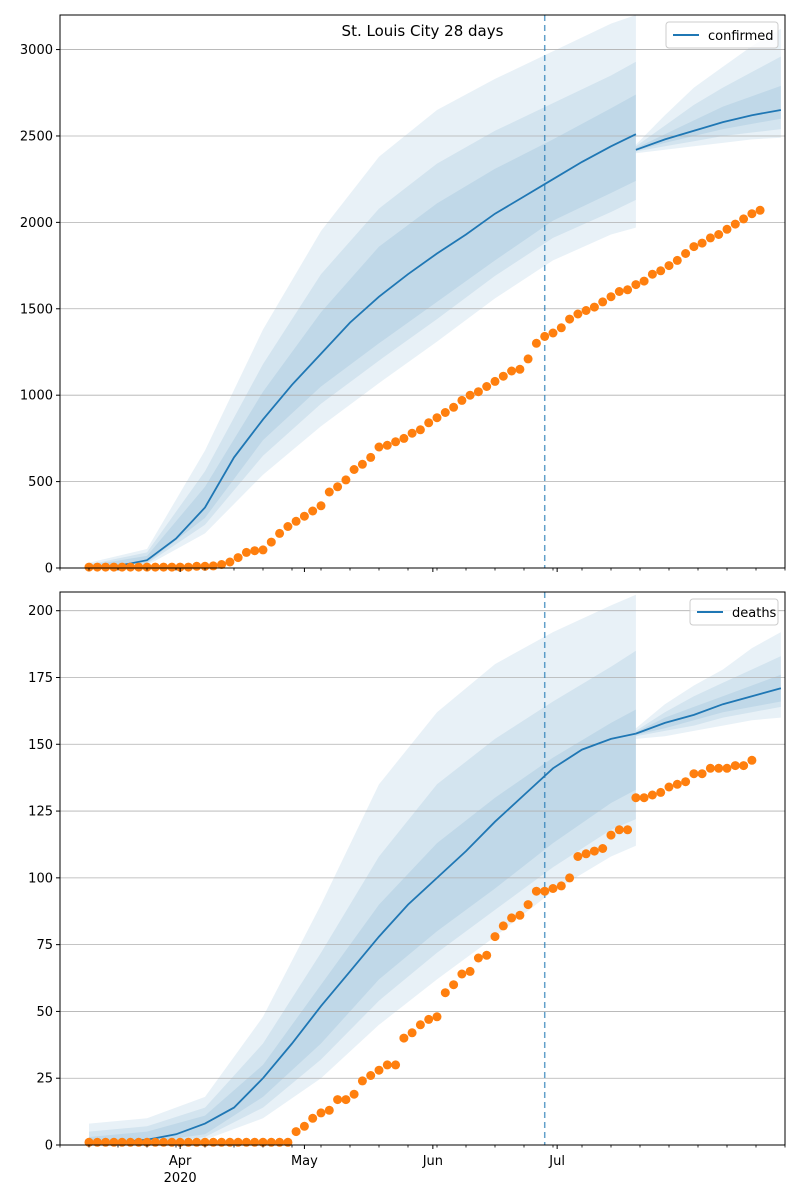 Image resolution: width=800 pixels, height=1200 pixels. I want to click on y-tick-label: 175, so click(40, 678).